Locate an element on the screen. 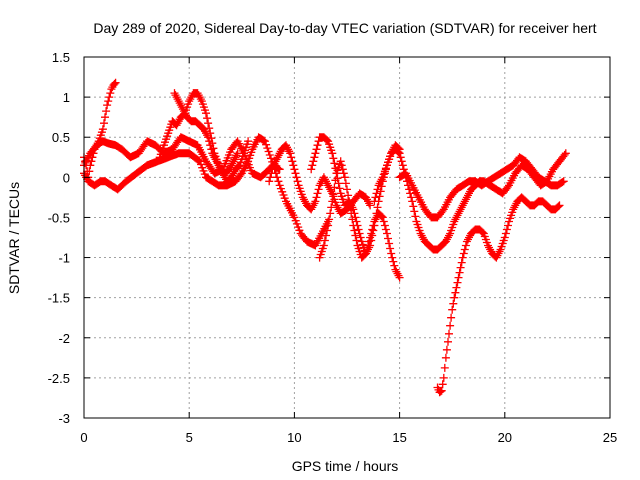  y-tick-label: 1.5 is located at coordinates (61, 57).